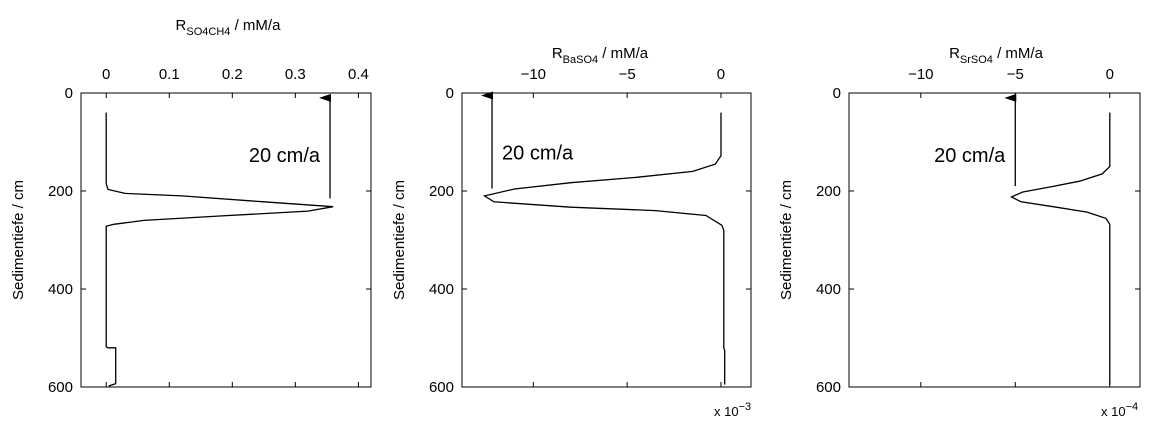 This screenshot has height=426, width=1164. What do you see at coordinates (208, 32) in the screenshot?
I see `x-axis-title-sub: SO4CH4` at bounding box center [208, 32].